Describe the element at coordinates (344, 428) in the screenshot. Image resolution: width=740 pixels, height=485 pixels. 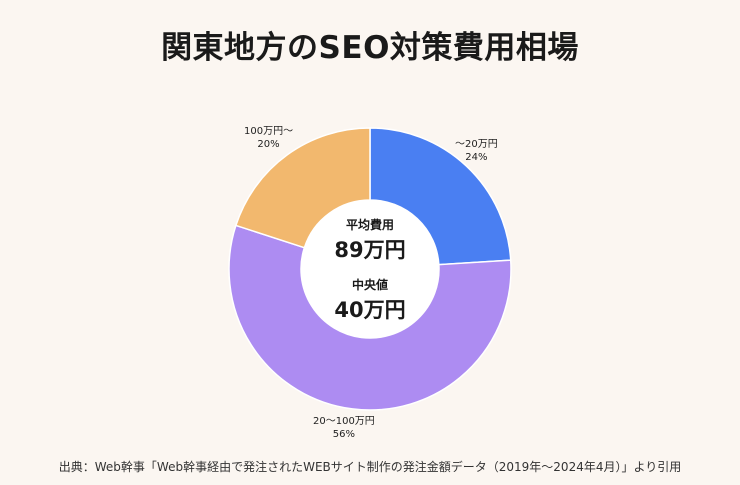
I see `slice-label-1: 20〜100万円 56%` at that location.